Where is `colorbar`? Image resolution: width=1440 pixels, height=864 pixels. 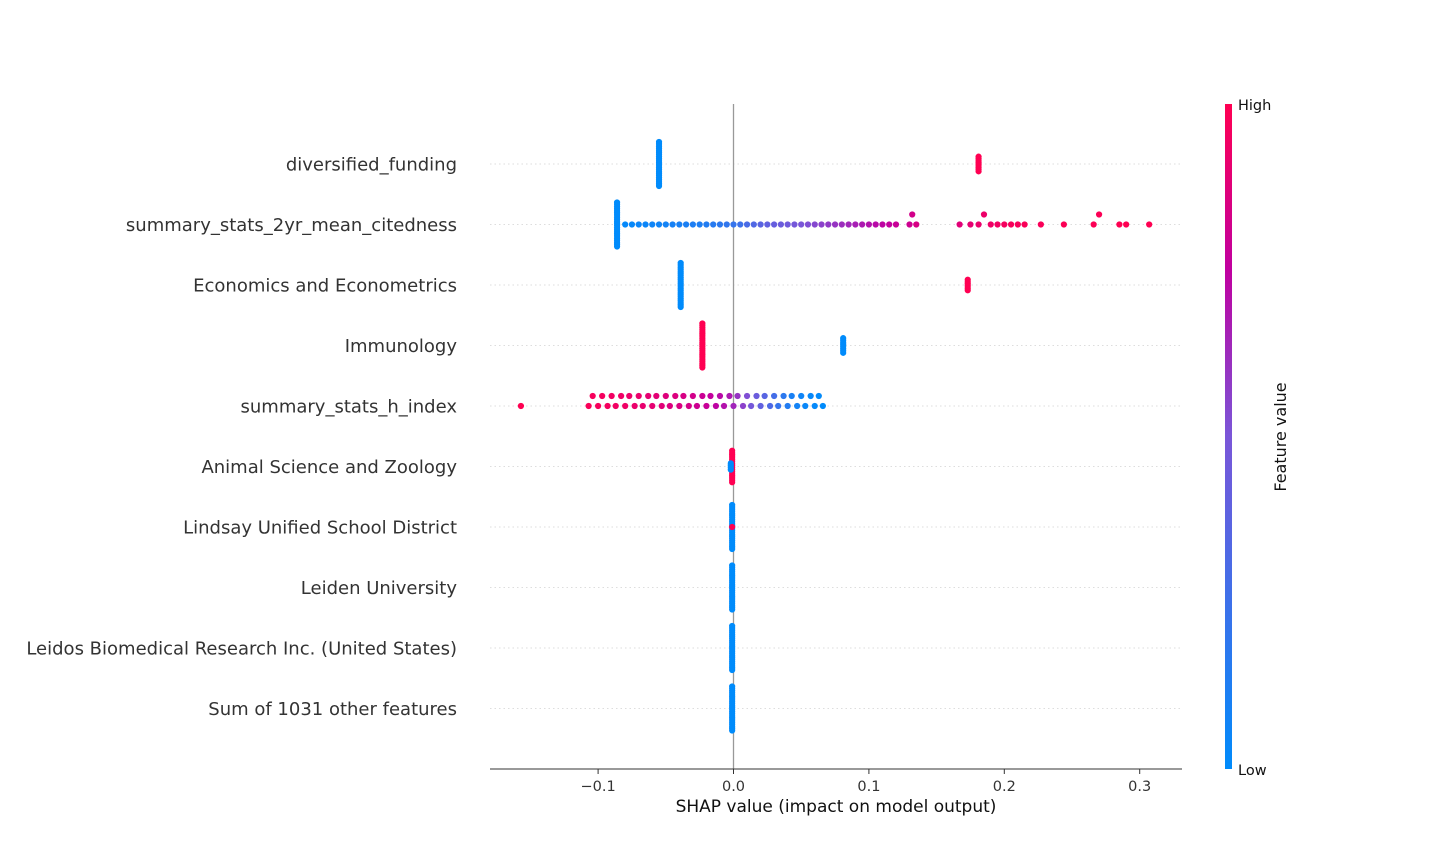
colorbar is located at coordinates (1228, 436).